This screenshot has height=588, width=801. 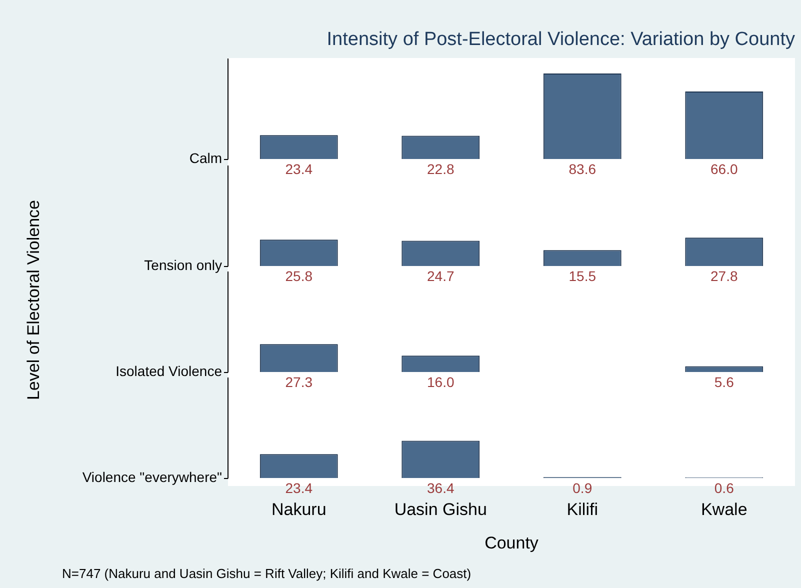 What do you see at coordinates (152, 476) in the screenshot?
I see `y-axis-title: Violence "everywhere"` at bounding box center [152, 476].